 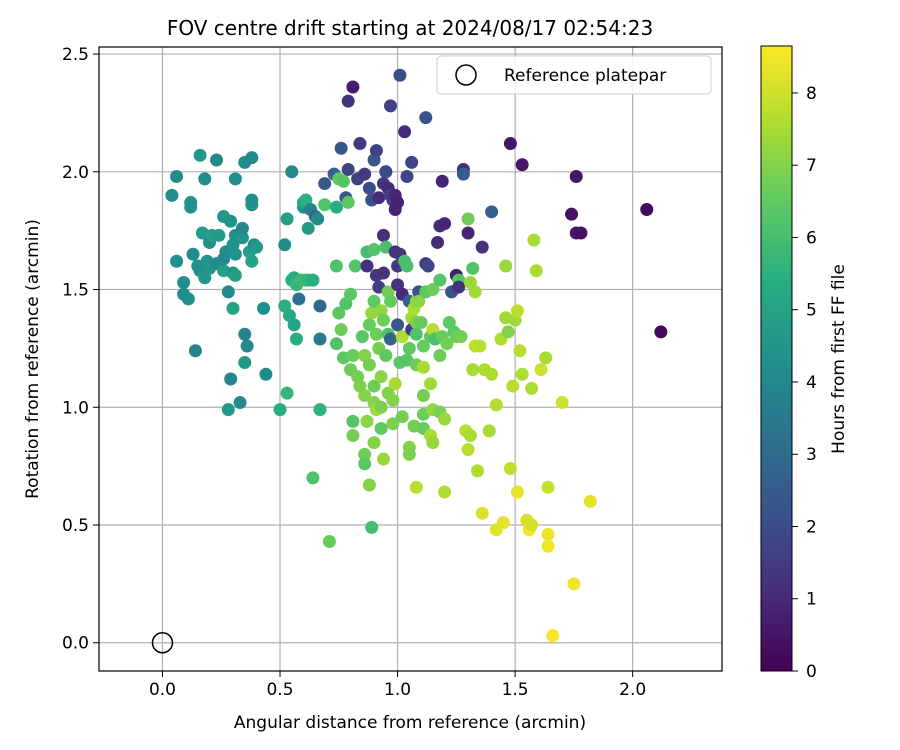 I want to click on y-tick-label: 0.0, so click(x=75, y=644).